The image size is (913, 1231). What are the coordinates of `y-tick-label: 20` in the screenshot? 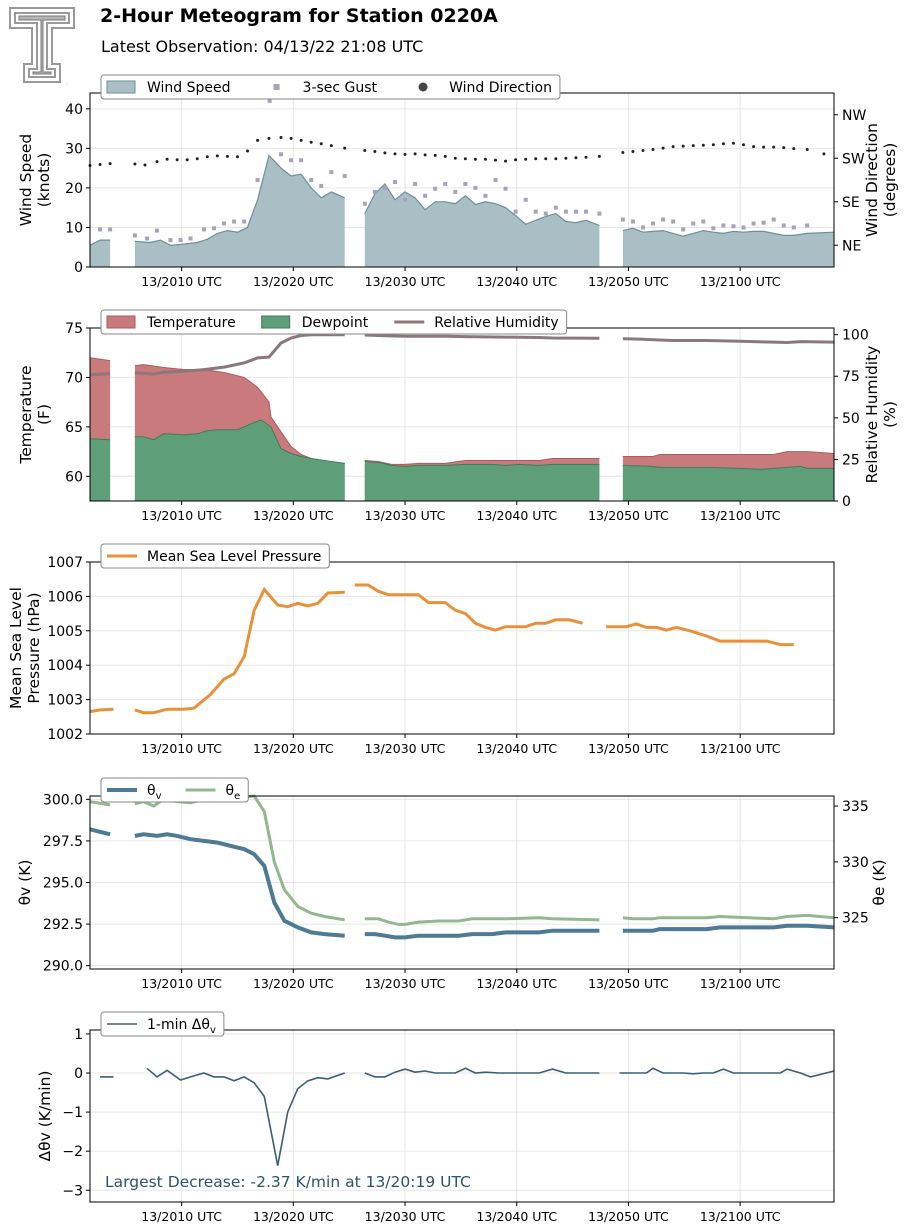 It's located at (74, 189).